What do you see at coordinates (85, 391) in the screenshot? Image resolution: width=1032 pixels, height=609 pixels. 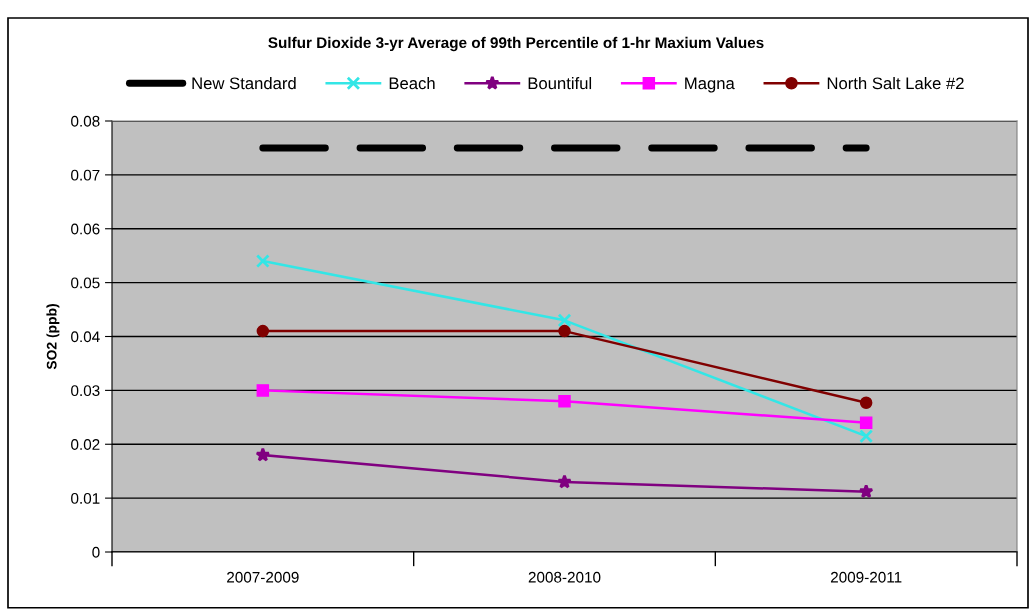 I see `y-tick-label: 0.03` at bounding box center [85, 391].